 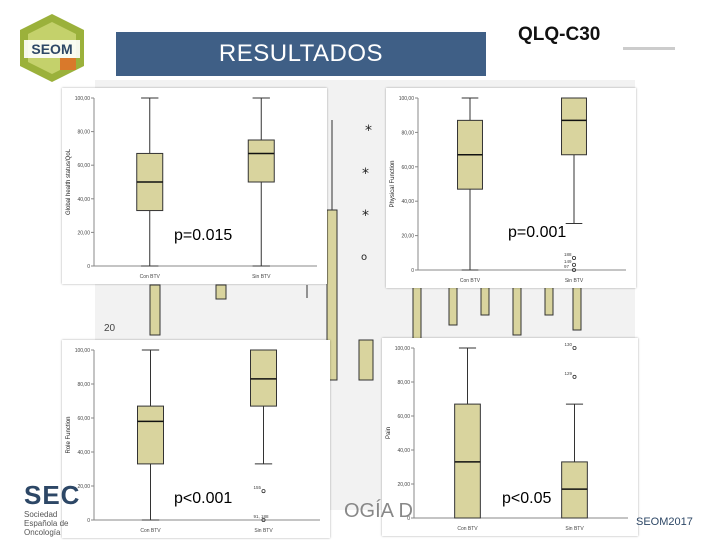 I want to click on outlier-label: 129, so click(x=569, y=373).